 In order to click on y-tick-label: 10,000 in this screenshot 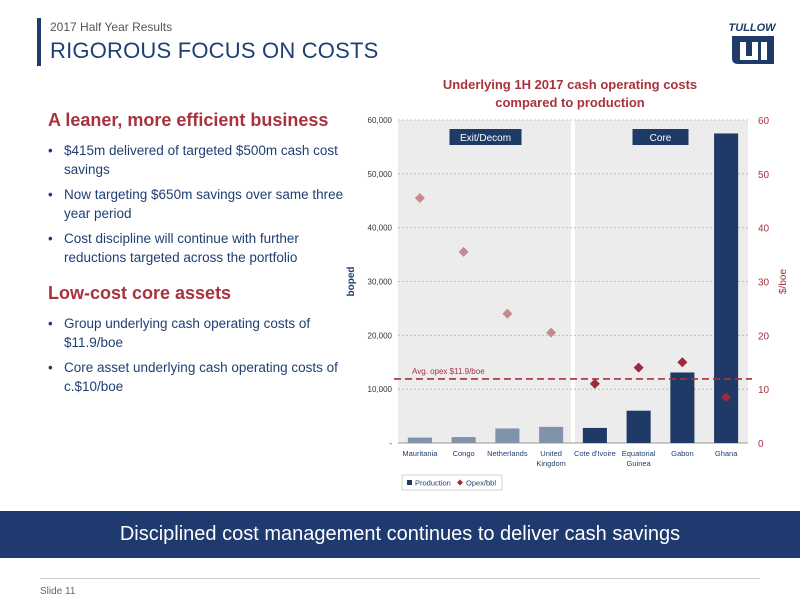, I will do `click(380, 389)`.